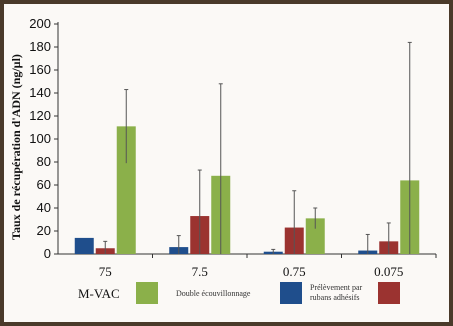 The width and height of the screenshot is (453, 326). What do you see at coordinates (200, 271) in the screenshot?
I see `x-category-label: 7.5` at bounding box center [200, 271].